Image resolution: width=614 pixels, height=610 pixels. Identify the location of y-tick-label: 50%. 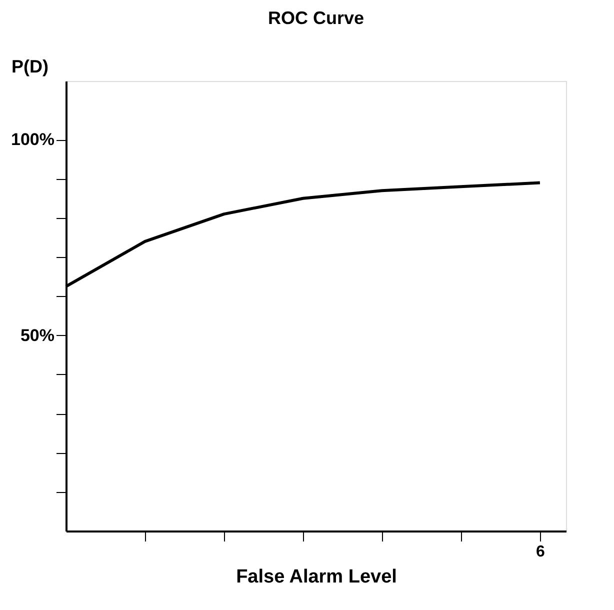
(37, 335).